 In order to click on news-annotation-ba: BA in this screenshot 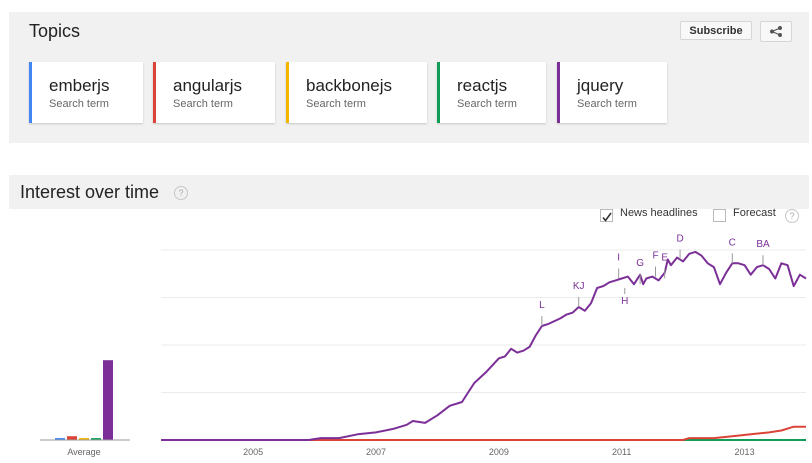, I will do `click(763, 244)`.